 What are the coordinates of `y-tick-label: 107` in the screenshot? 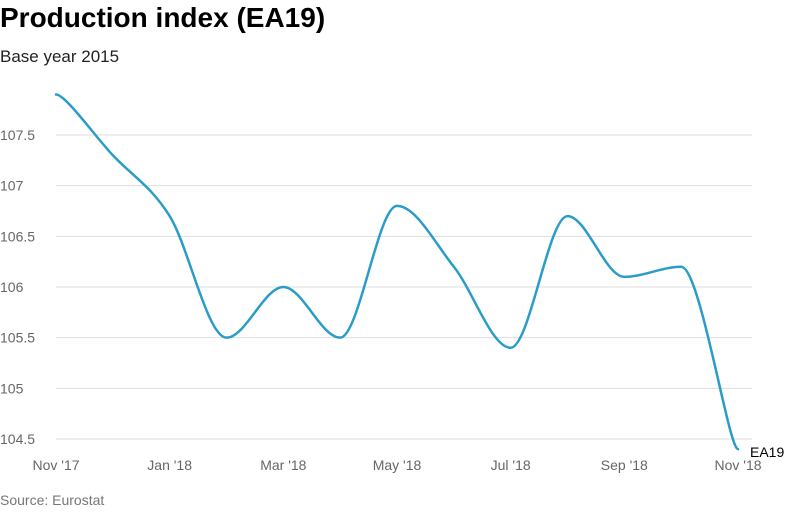 It's located at (12, 186).